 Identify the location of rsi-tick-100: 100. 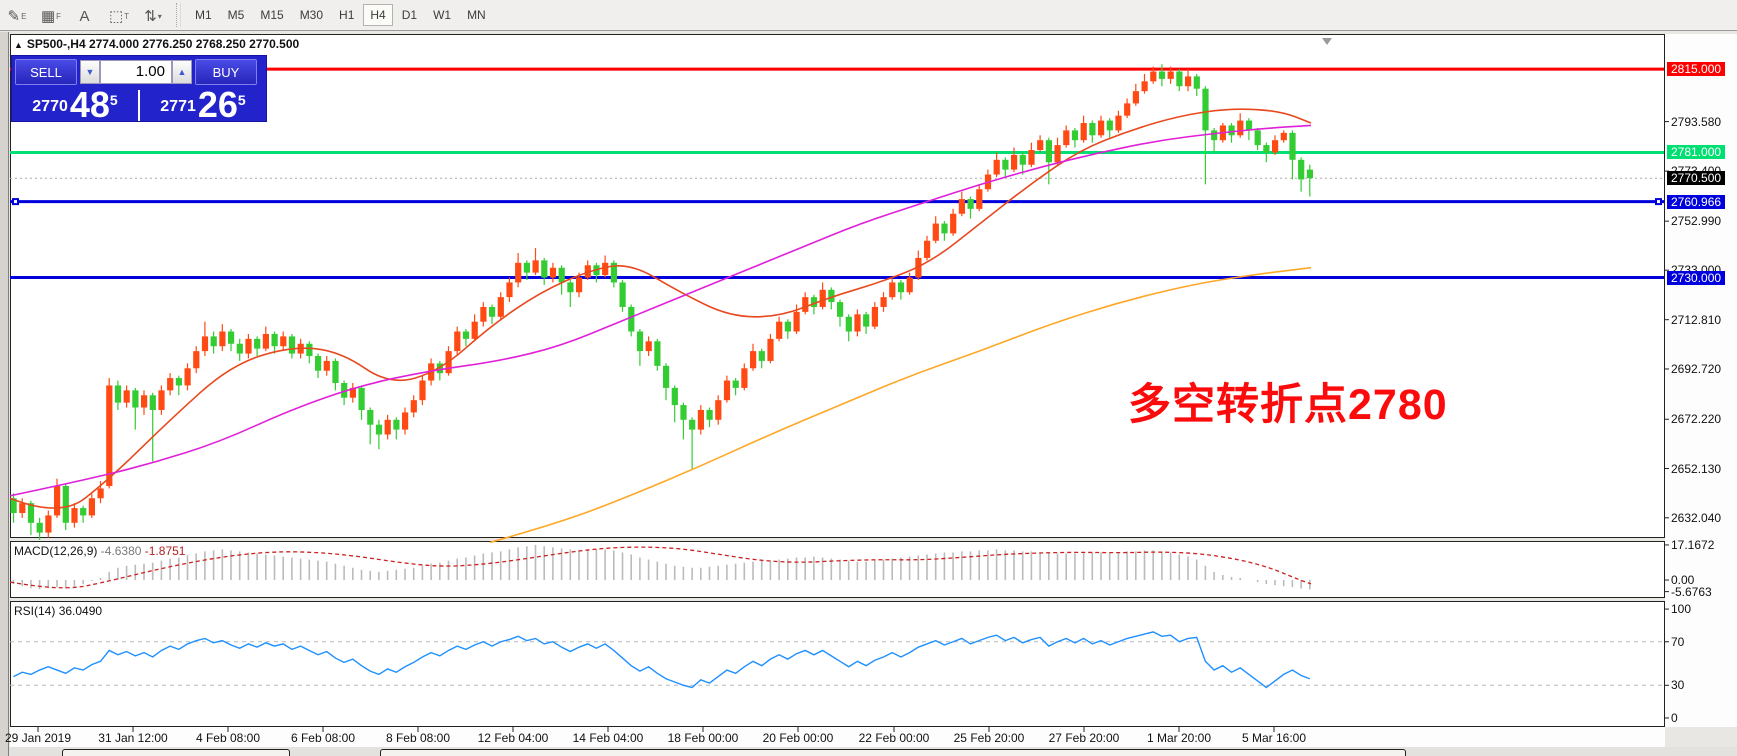
(1681, 609).